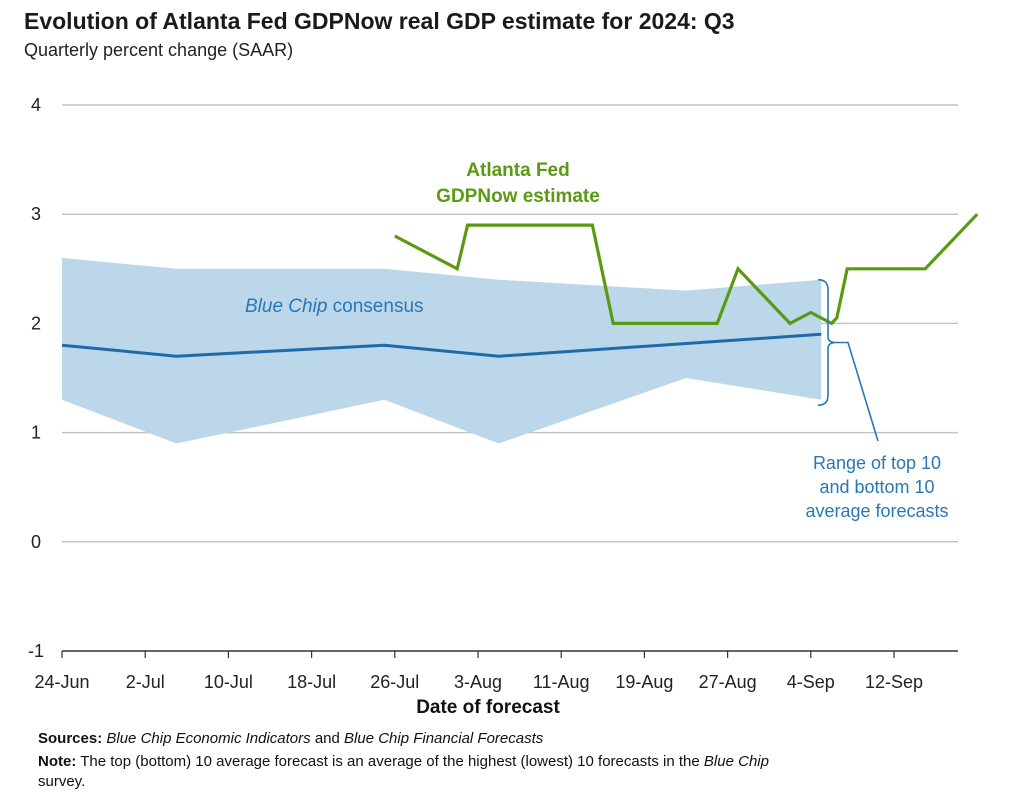  Describe the element at coordinates (876, 487) in the screenshot. I see `range-label: and bottom 10` at that location.